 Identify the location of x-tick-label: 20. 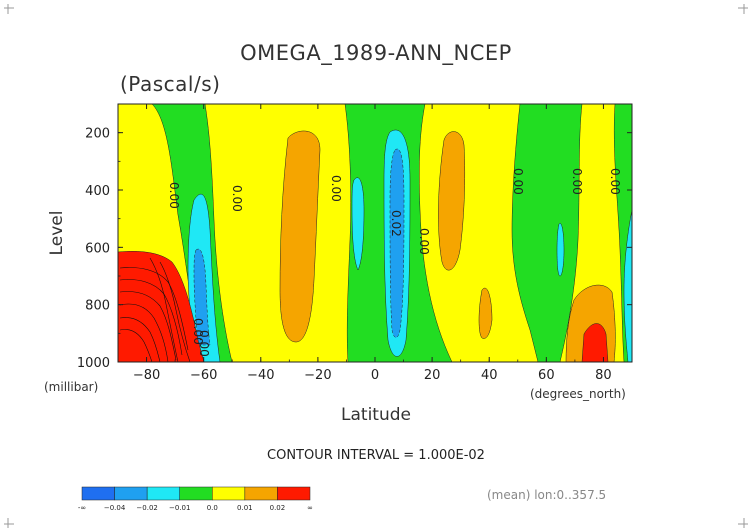
(432, 375).